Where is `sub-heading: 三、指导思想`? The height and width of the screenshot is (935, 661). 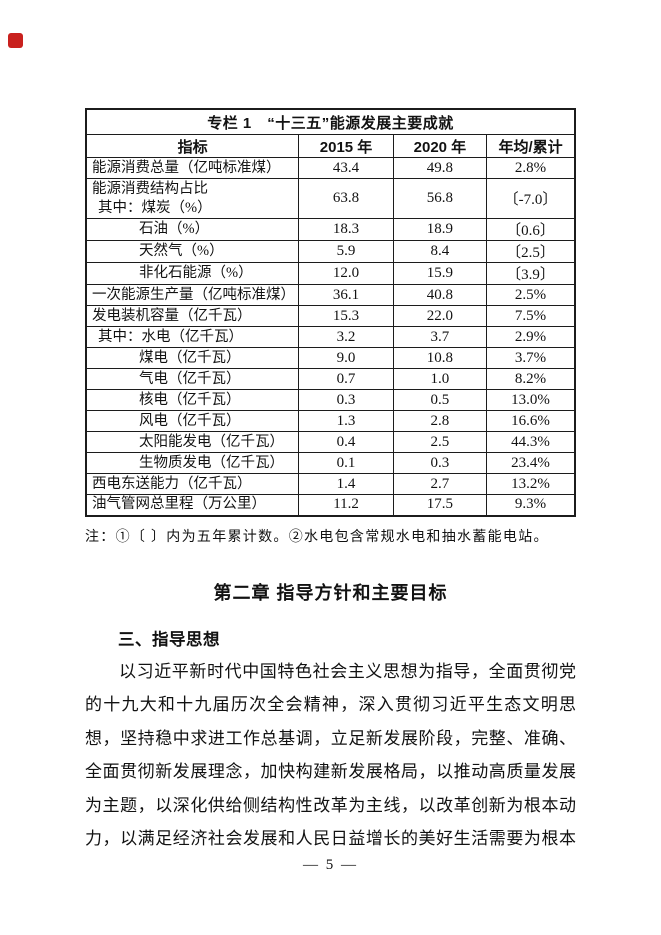
sub-heading: 三、指导思想 is located at coordinates (169, 639).